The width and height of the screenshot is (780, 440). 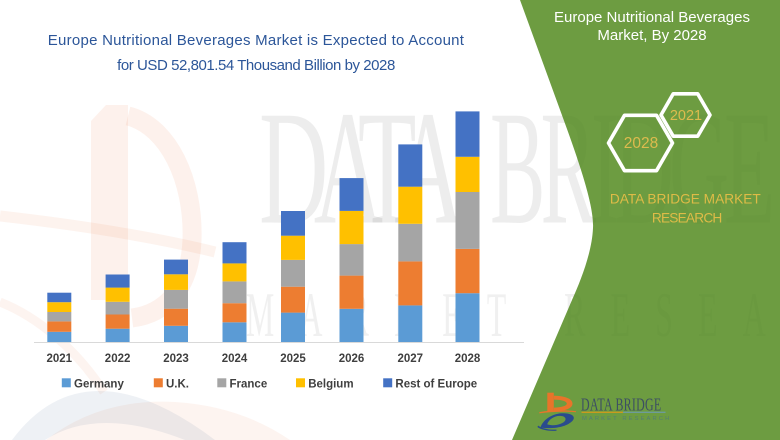 What do you see at coordinates (99, 385) in the screenshot?
I see `svg-text: Germany` at bounding box center [99, 385].